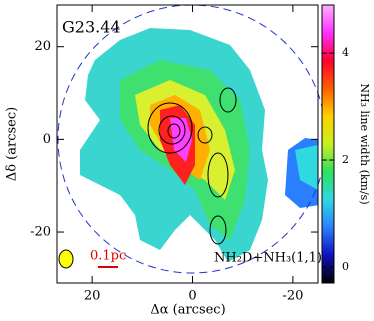  Describe the element at coordinates (42, 46) in the screenshot. I see `y-tick-label: 20` at that location.